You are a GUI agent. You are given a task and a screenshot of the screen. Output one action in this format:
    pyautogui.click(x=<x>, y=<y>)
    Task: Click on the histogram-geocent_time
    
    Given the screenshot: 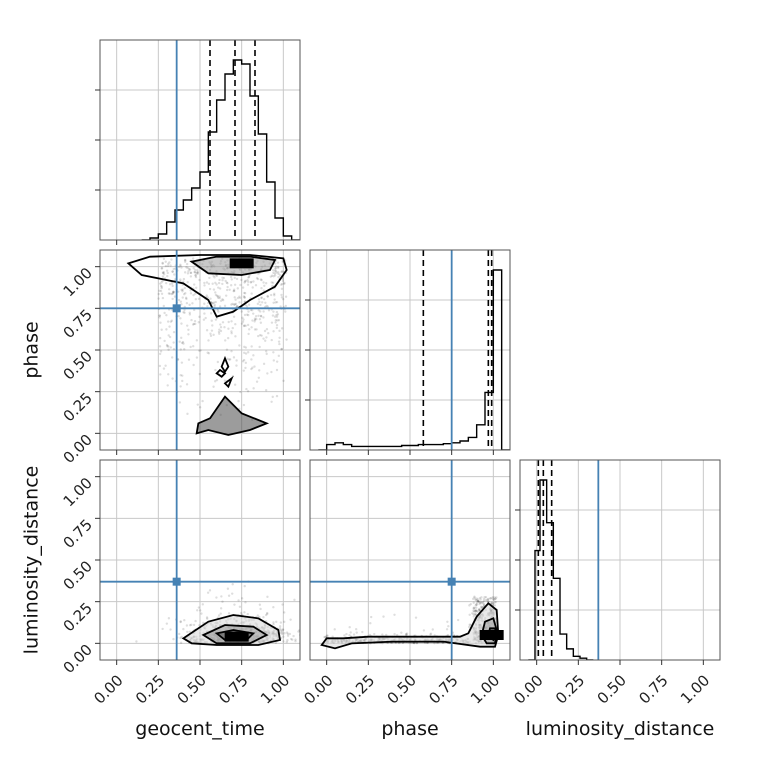 What is the action you would take?
    pyautogui.click(x=220, y=149)
    